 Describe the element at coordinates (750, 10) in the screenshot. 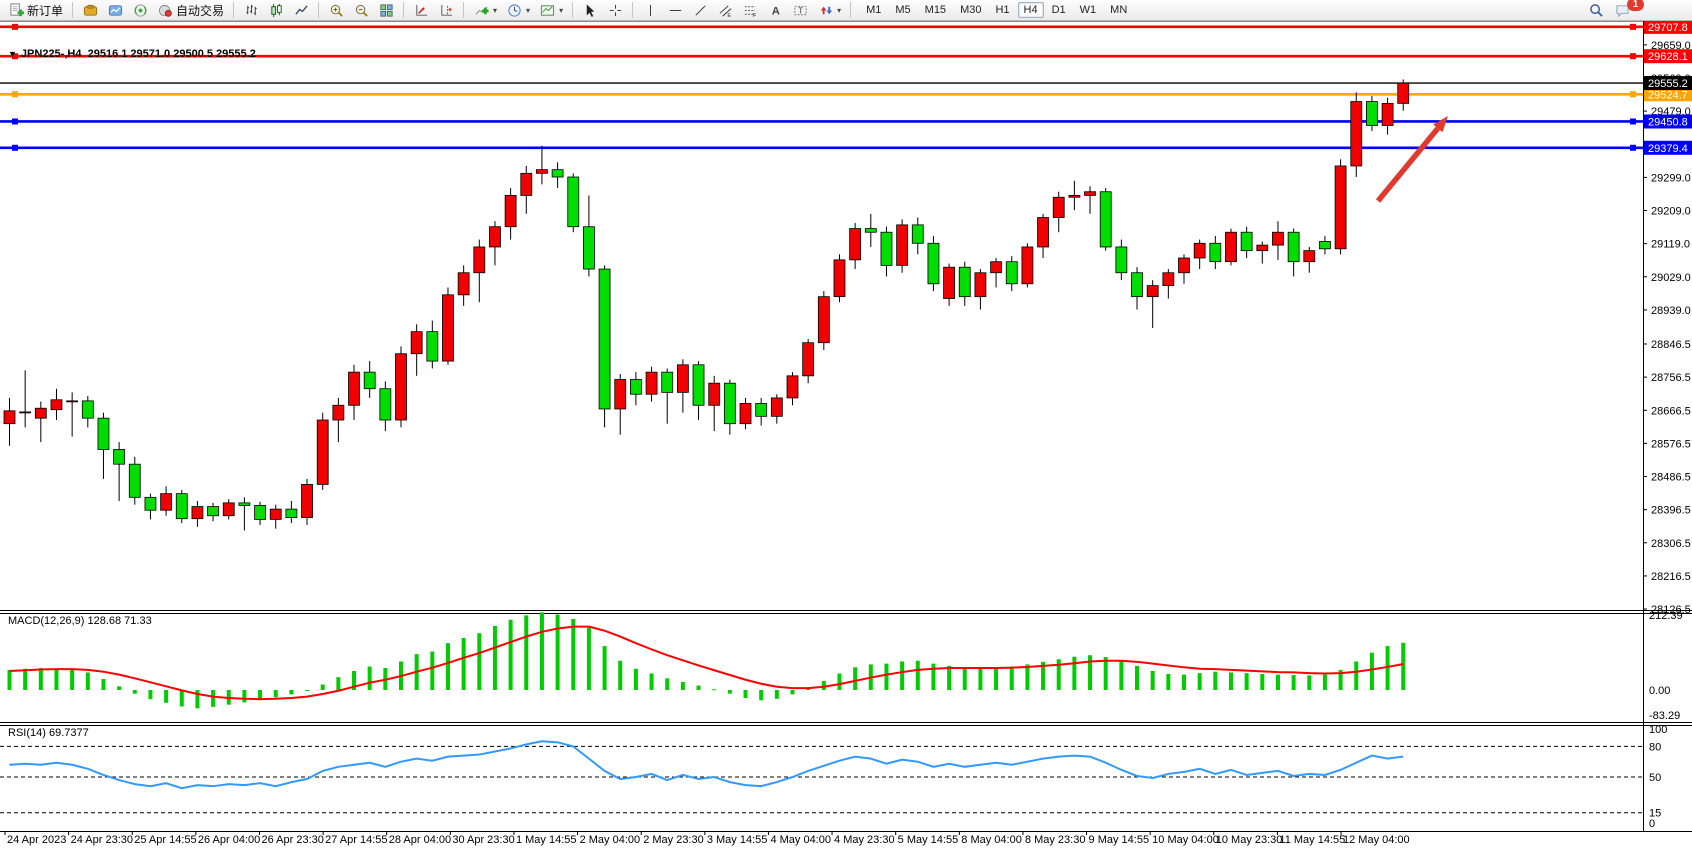

I see `fibonacci-tool-icon: F` at that location.